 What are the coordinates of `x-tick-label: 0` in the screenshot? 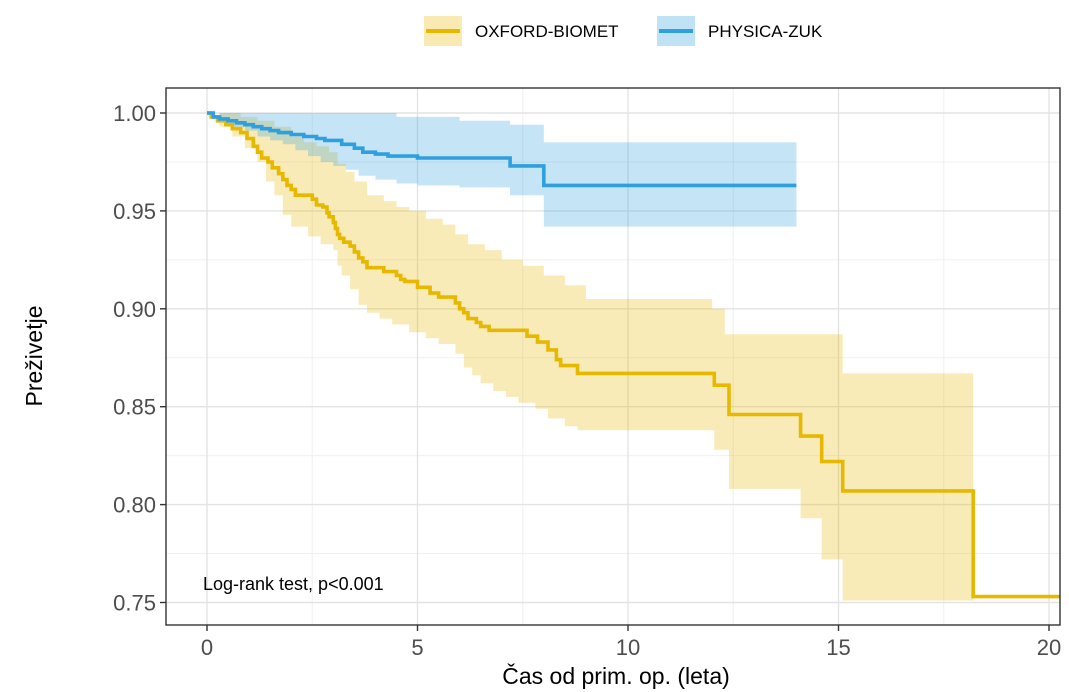 It's located at (207, 647).